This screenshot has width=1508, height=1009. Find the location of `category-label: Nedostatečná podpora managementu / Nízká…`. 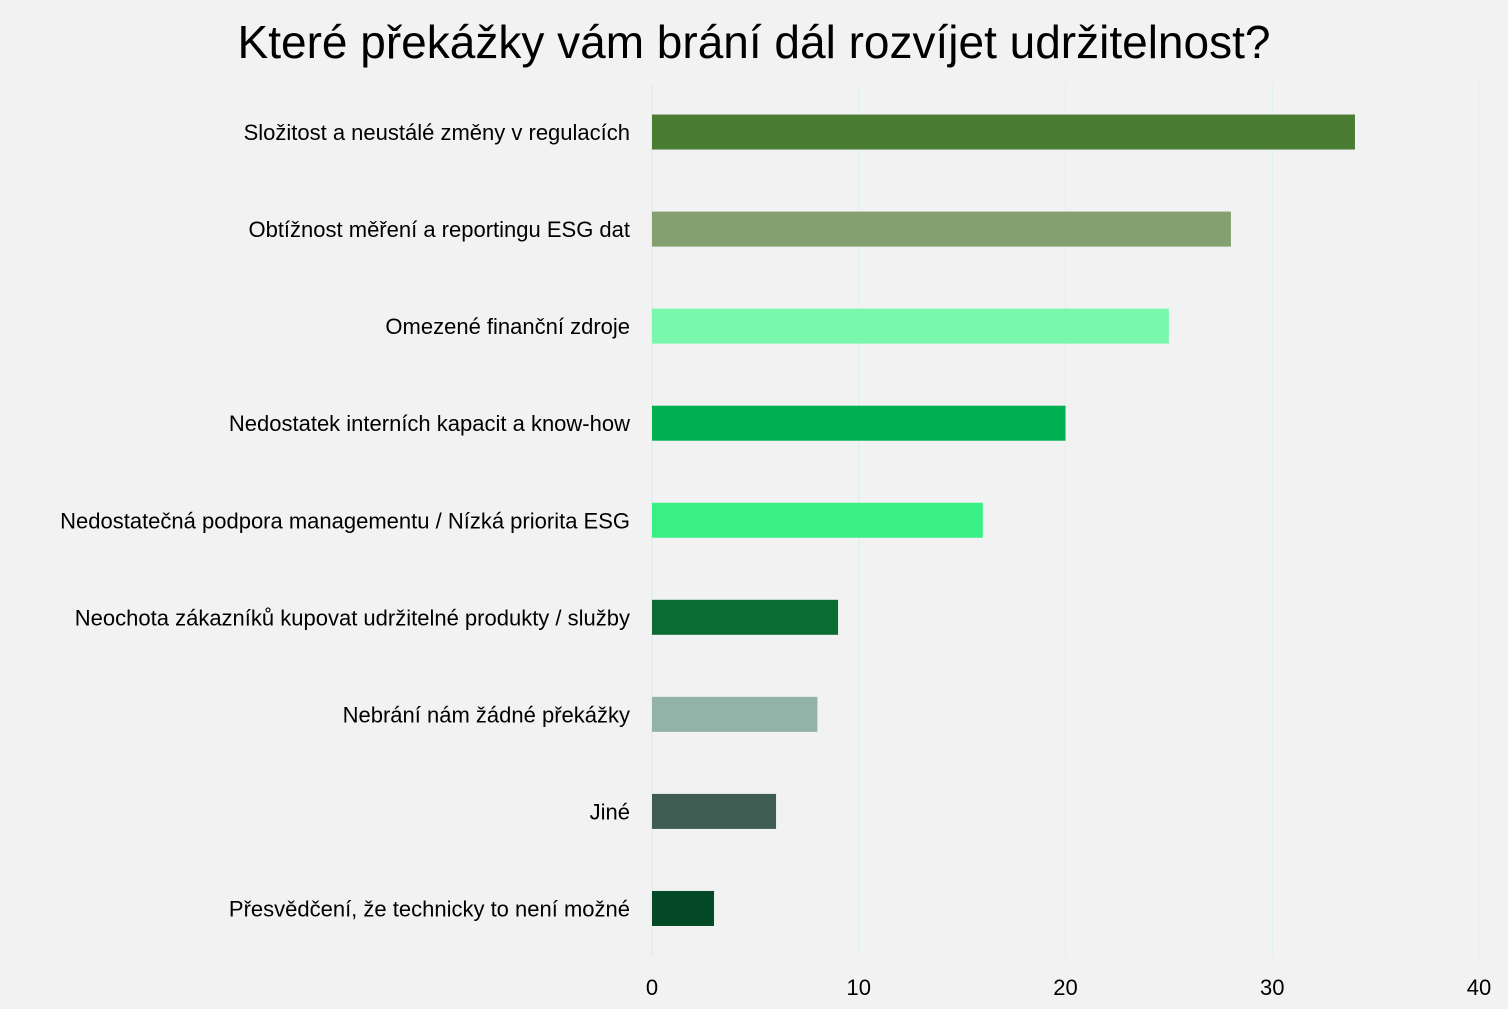

category-label: Nedostatečná podpora managementu / Nízká… is located at coordinates (345, 520).